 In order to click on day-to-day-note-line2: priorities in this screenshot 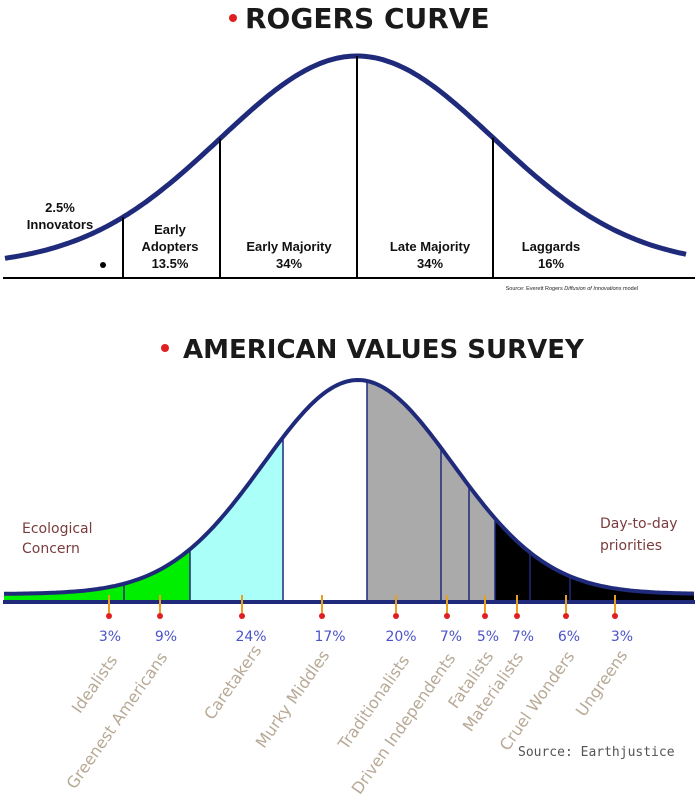, I will do `click(631, 546)`.